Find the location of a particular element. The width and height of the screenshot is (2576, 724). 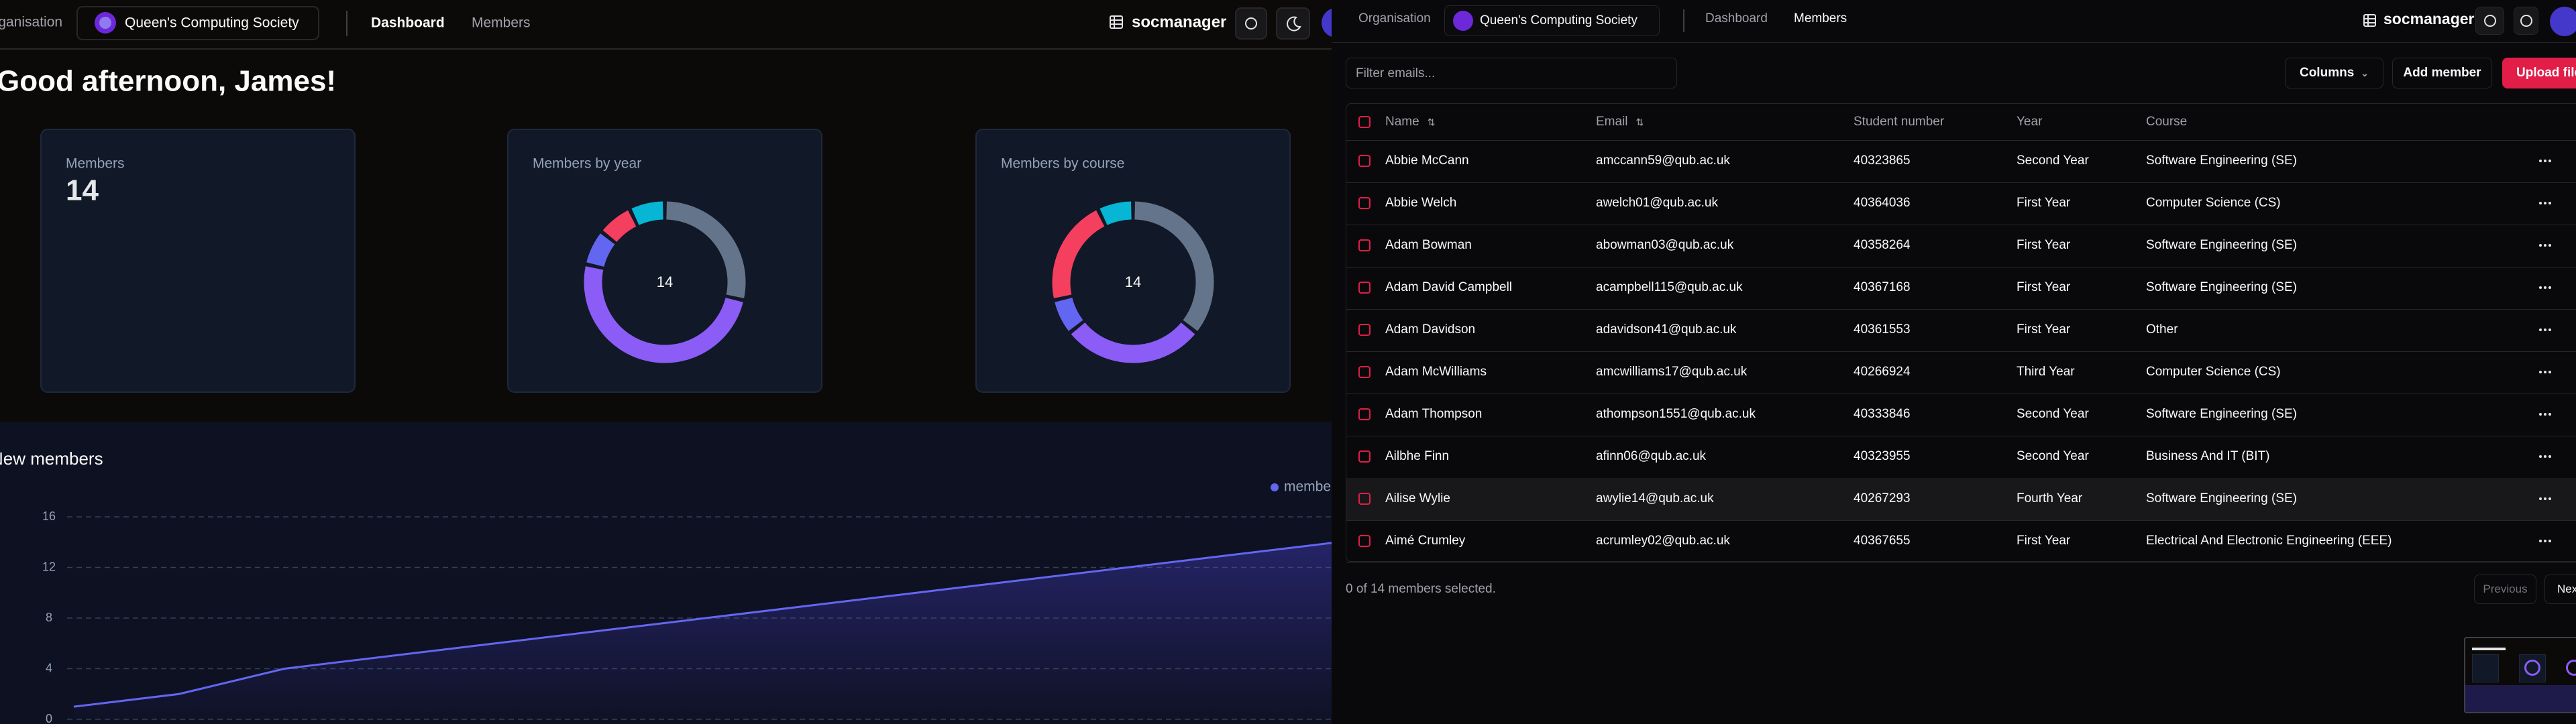

upload-button: Upload file is located at coordinates (2539, 73).